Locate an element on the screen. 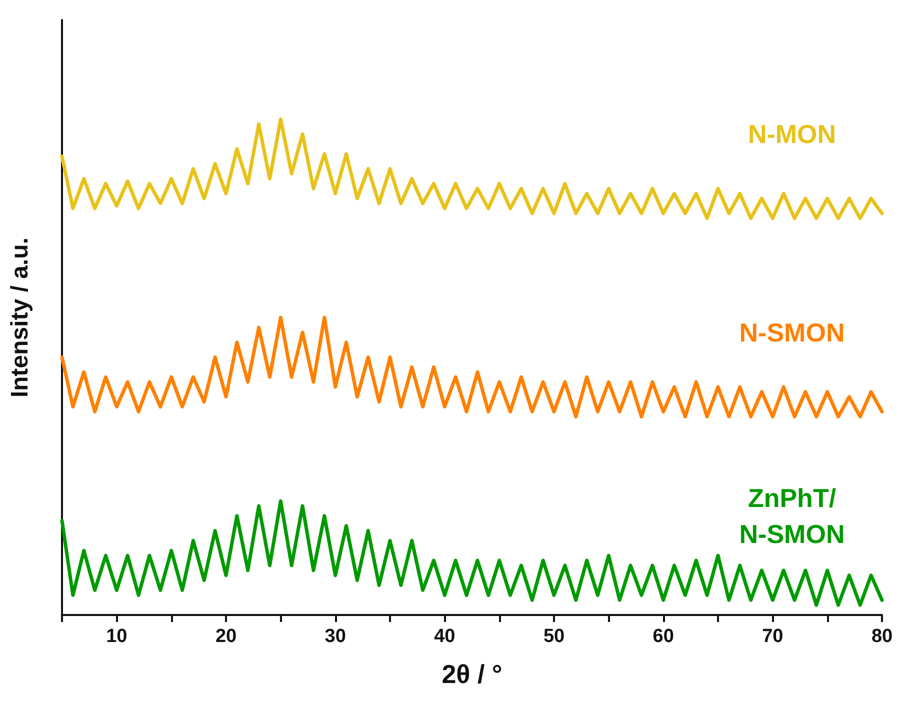 The width and height of the screenshot is (905, 706). x-tick-label: 60 is located at coordinates (663, 636).